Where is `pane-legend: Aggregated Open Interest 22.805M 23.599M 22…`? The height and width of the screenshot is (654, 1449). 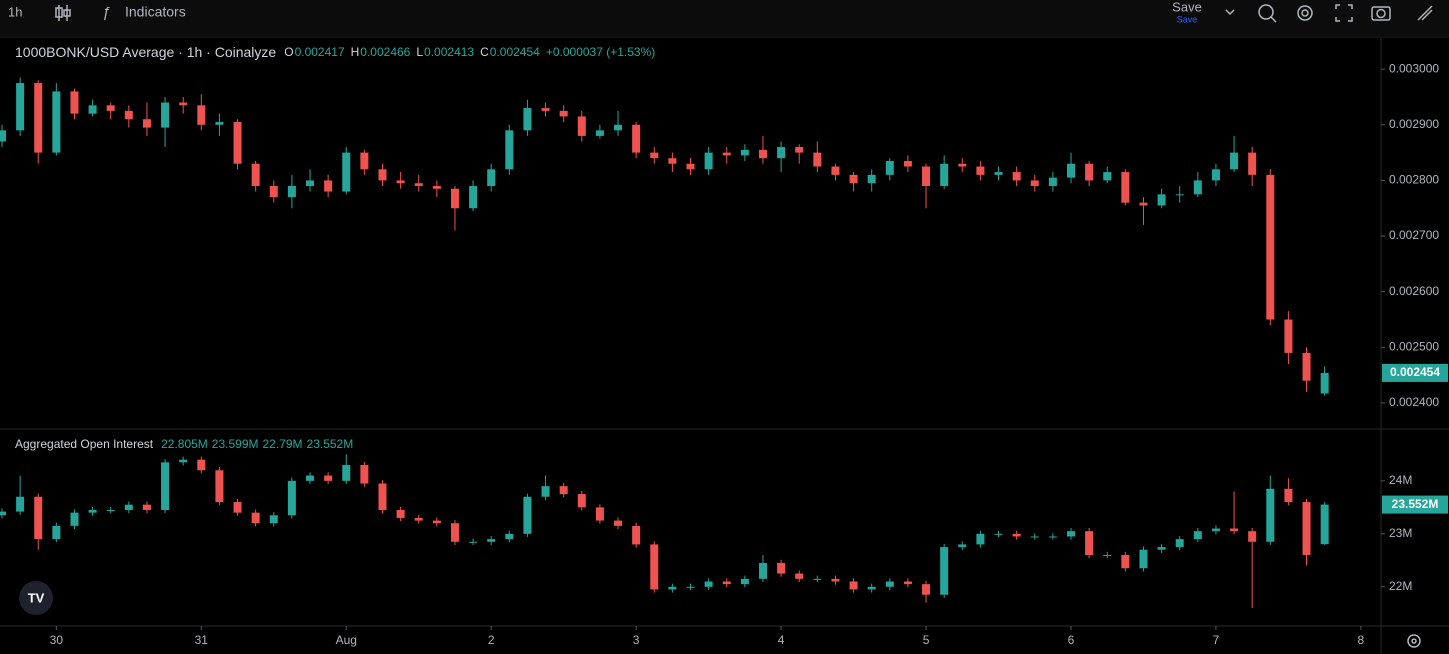
pane-legend: Aggregated Open Interest 22.805M 23.599M 22… is located at coordinates (184, 444).